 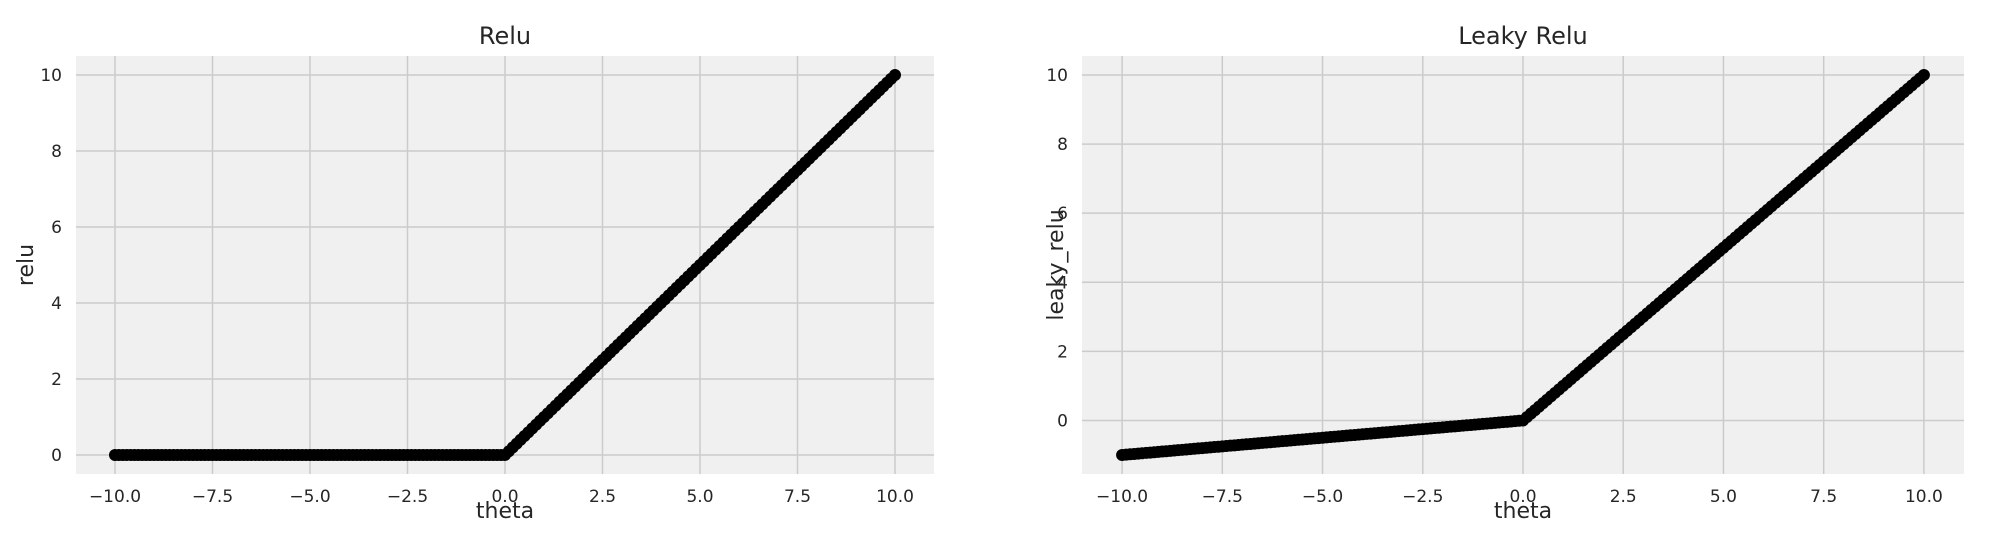 What do you see at coordinates (26, 265) in the screenshot?
I see `y-axis-label: relu` at bounding box center [26, 265].